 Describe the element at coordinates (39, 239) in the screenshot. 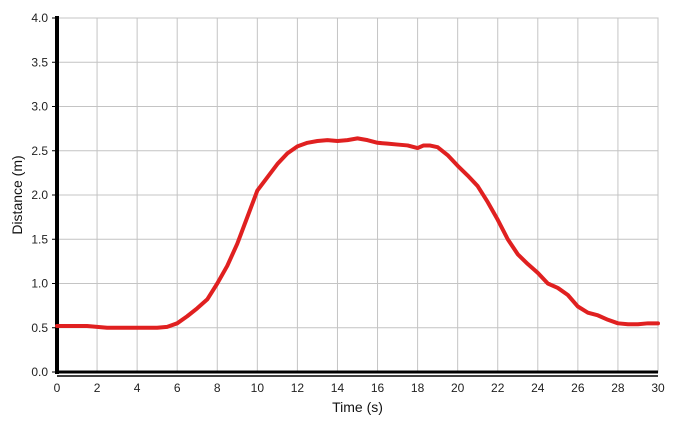

I see `y-tick-label: 1.5` at that location.